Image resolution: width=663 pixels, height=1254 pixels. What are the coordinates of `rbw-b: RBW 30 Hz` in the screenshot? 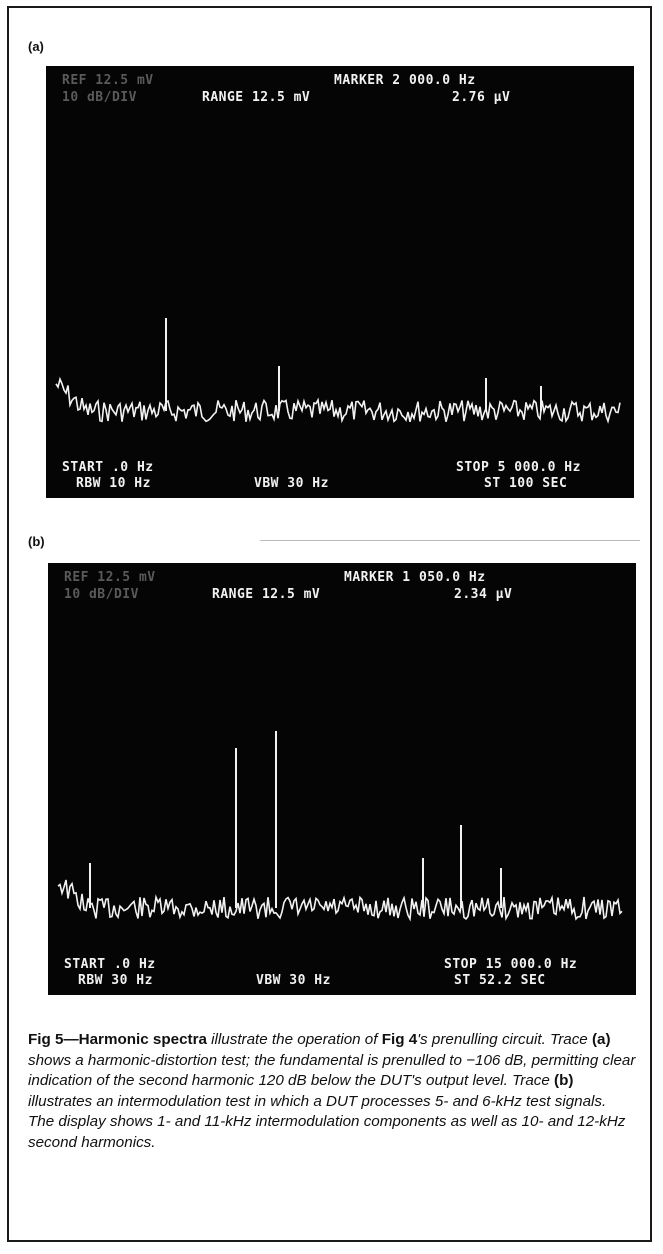 It's located at (115, 980).